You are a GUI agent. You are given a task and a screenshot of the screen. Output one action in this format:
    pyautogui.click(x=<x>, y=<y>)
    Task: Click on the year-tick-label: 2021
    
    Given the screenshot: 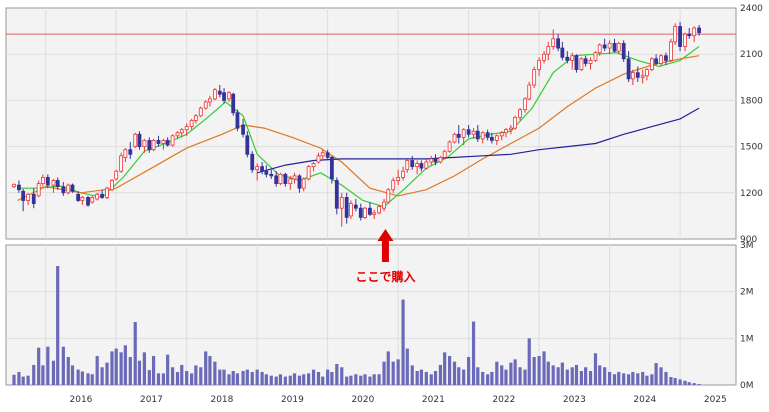 What is the action you would take?
    pyautogui.click(x=433, y=400)
    